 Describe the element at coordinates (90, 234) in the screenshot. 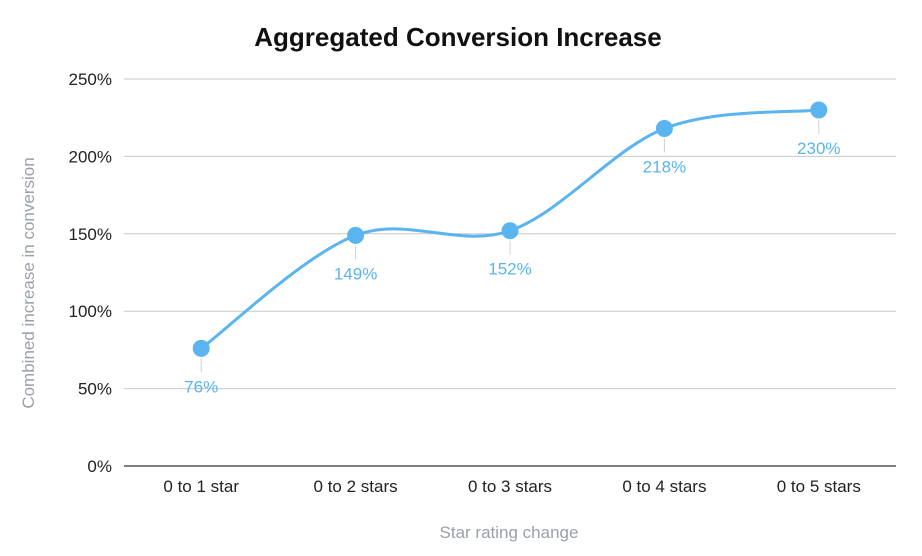

I see `y-tick-label: 150%` at that location.